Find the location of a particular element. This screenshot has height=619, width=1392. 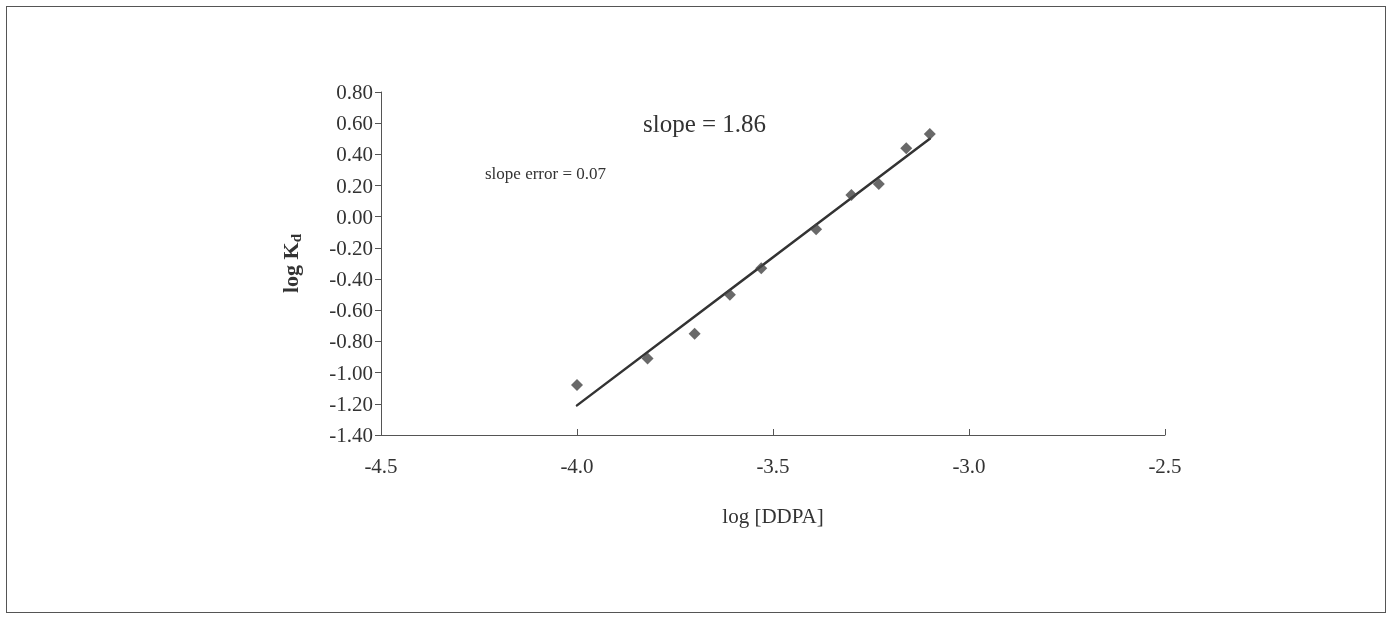

x-tick-label: -2.5 is located at coordinates (1165, 465).